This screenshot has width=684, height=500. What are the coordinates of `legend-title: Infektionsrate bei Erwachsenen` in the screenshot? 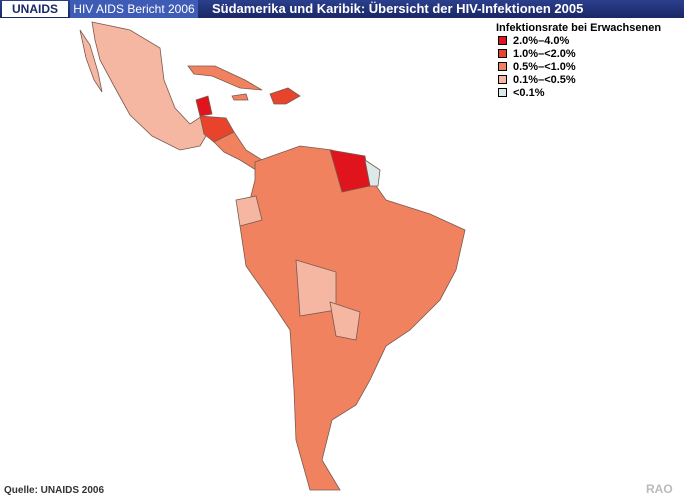 It's located at (579, 28).